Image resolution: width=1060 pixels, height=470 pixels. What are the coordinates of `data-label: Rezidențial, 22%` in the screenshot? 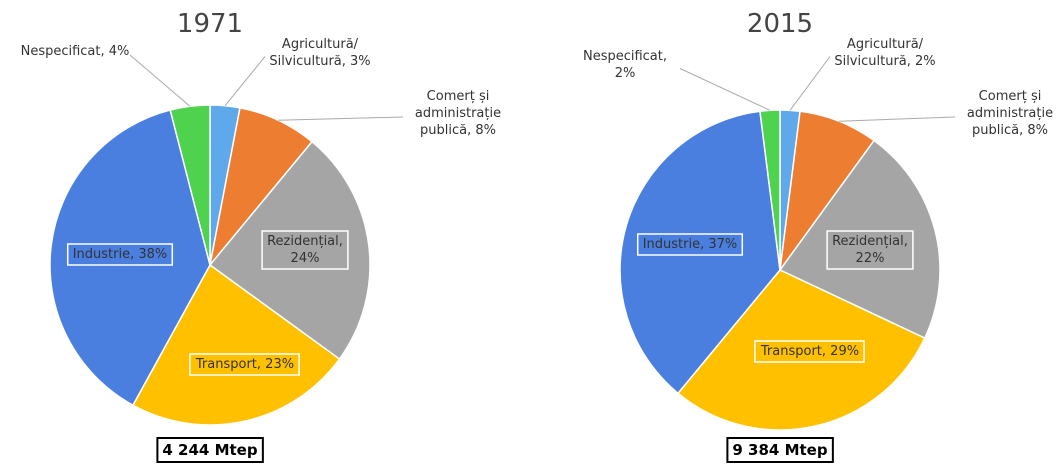 It's located at (870, 250).